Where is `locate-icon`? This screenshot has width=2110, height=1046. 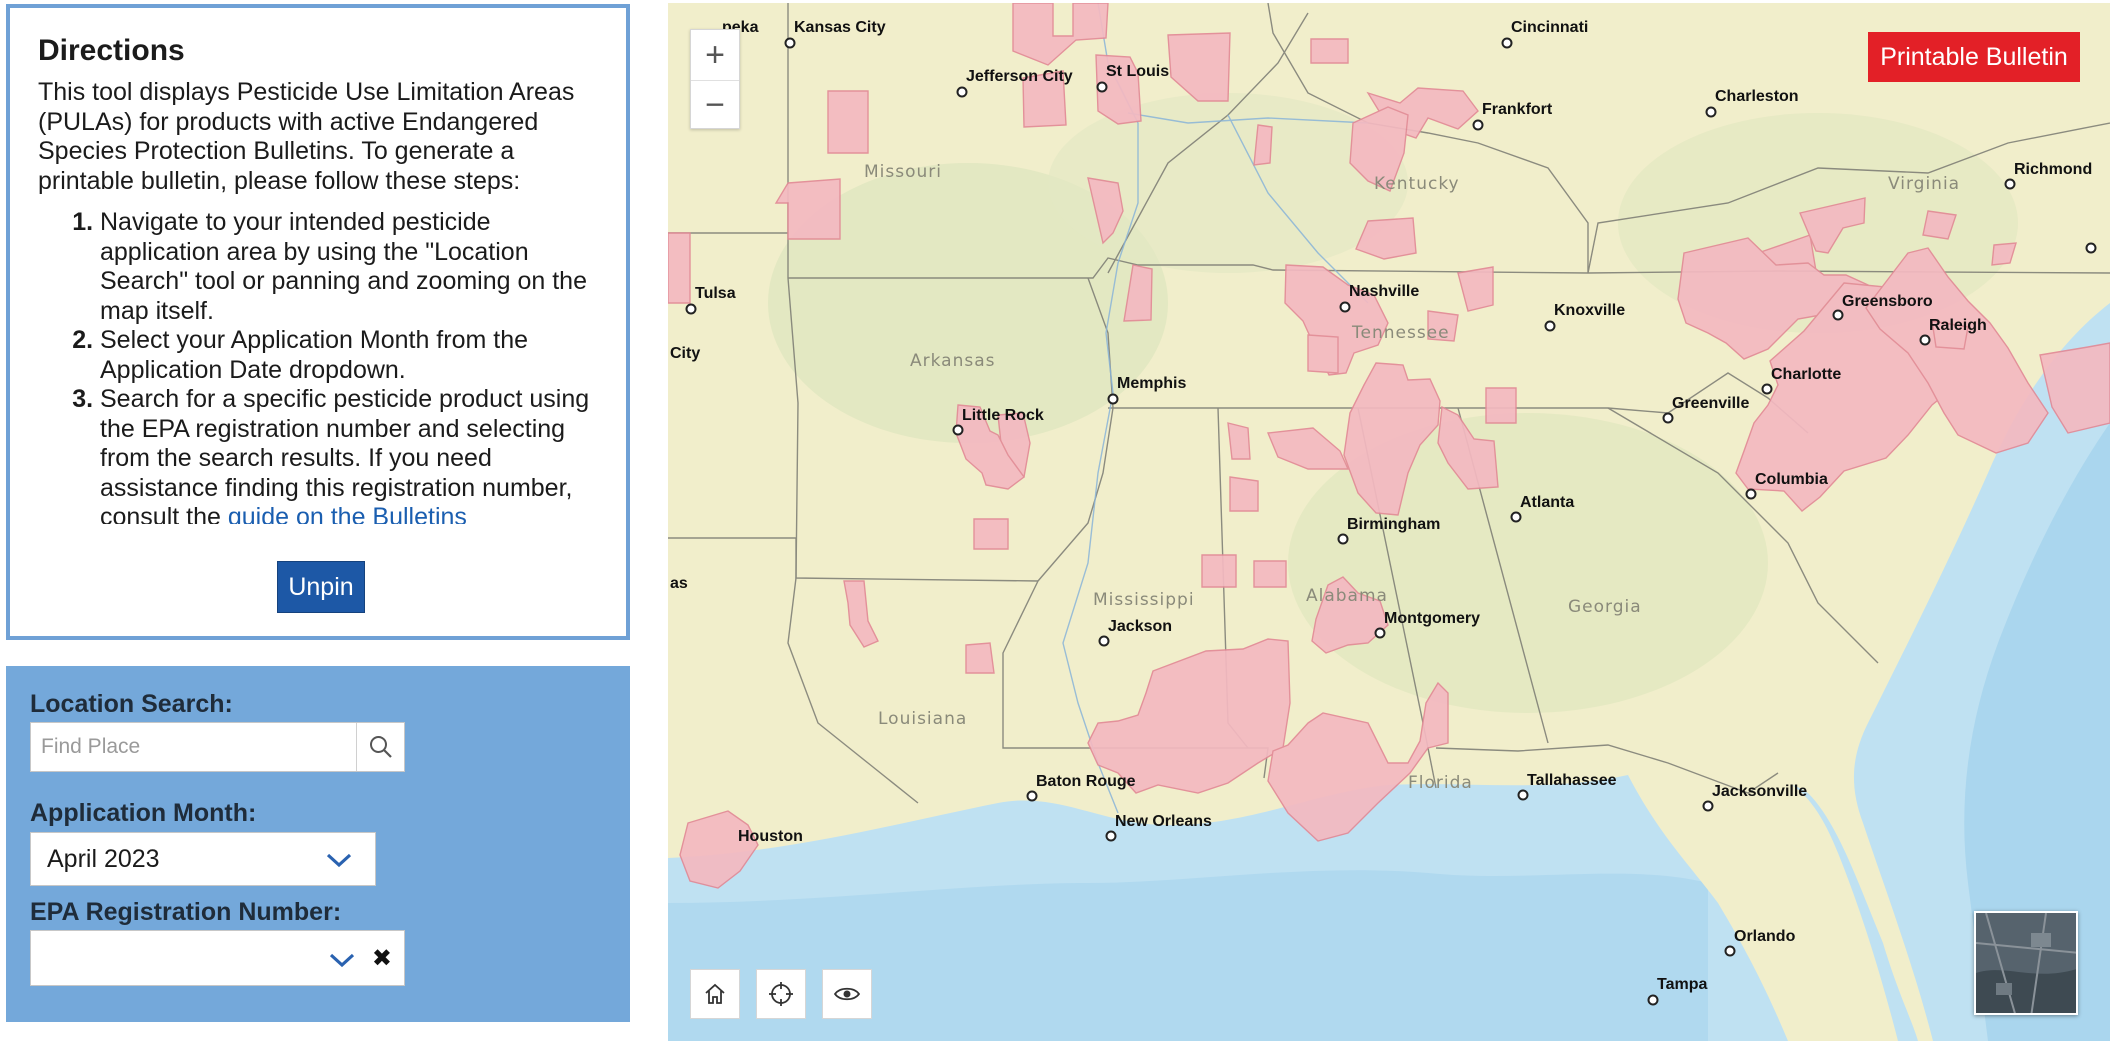 locate-icon is located at coordinates (781, 994).